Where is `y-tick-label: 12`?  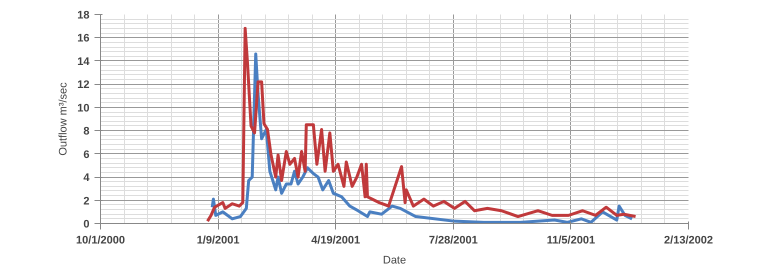 y-tick-label: 12 is located at coordinates (83, 85).